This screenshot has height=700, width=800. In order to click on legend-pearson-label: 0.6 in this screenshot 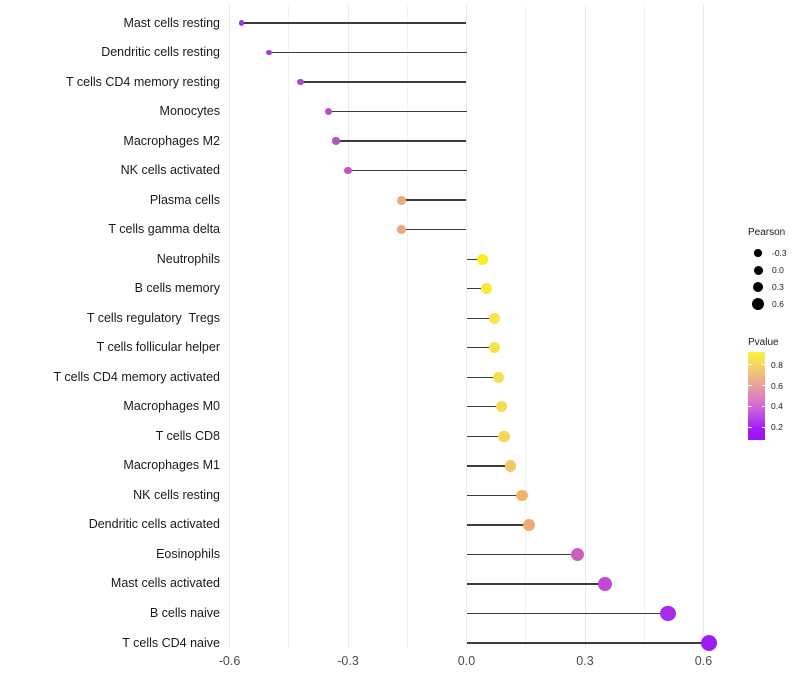, I will do `click(778, 304)`.